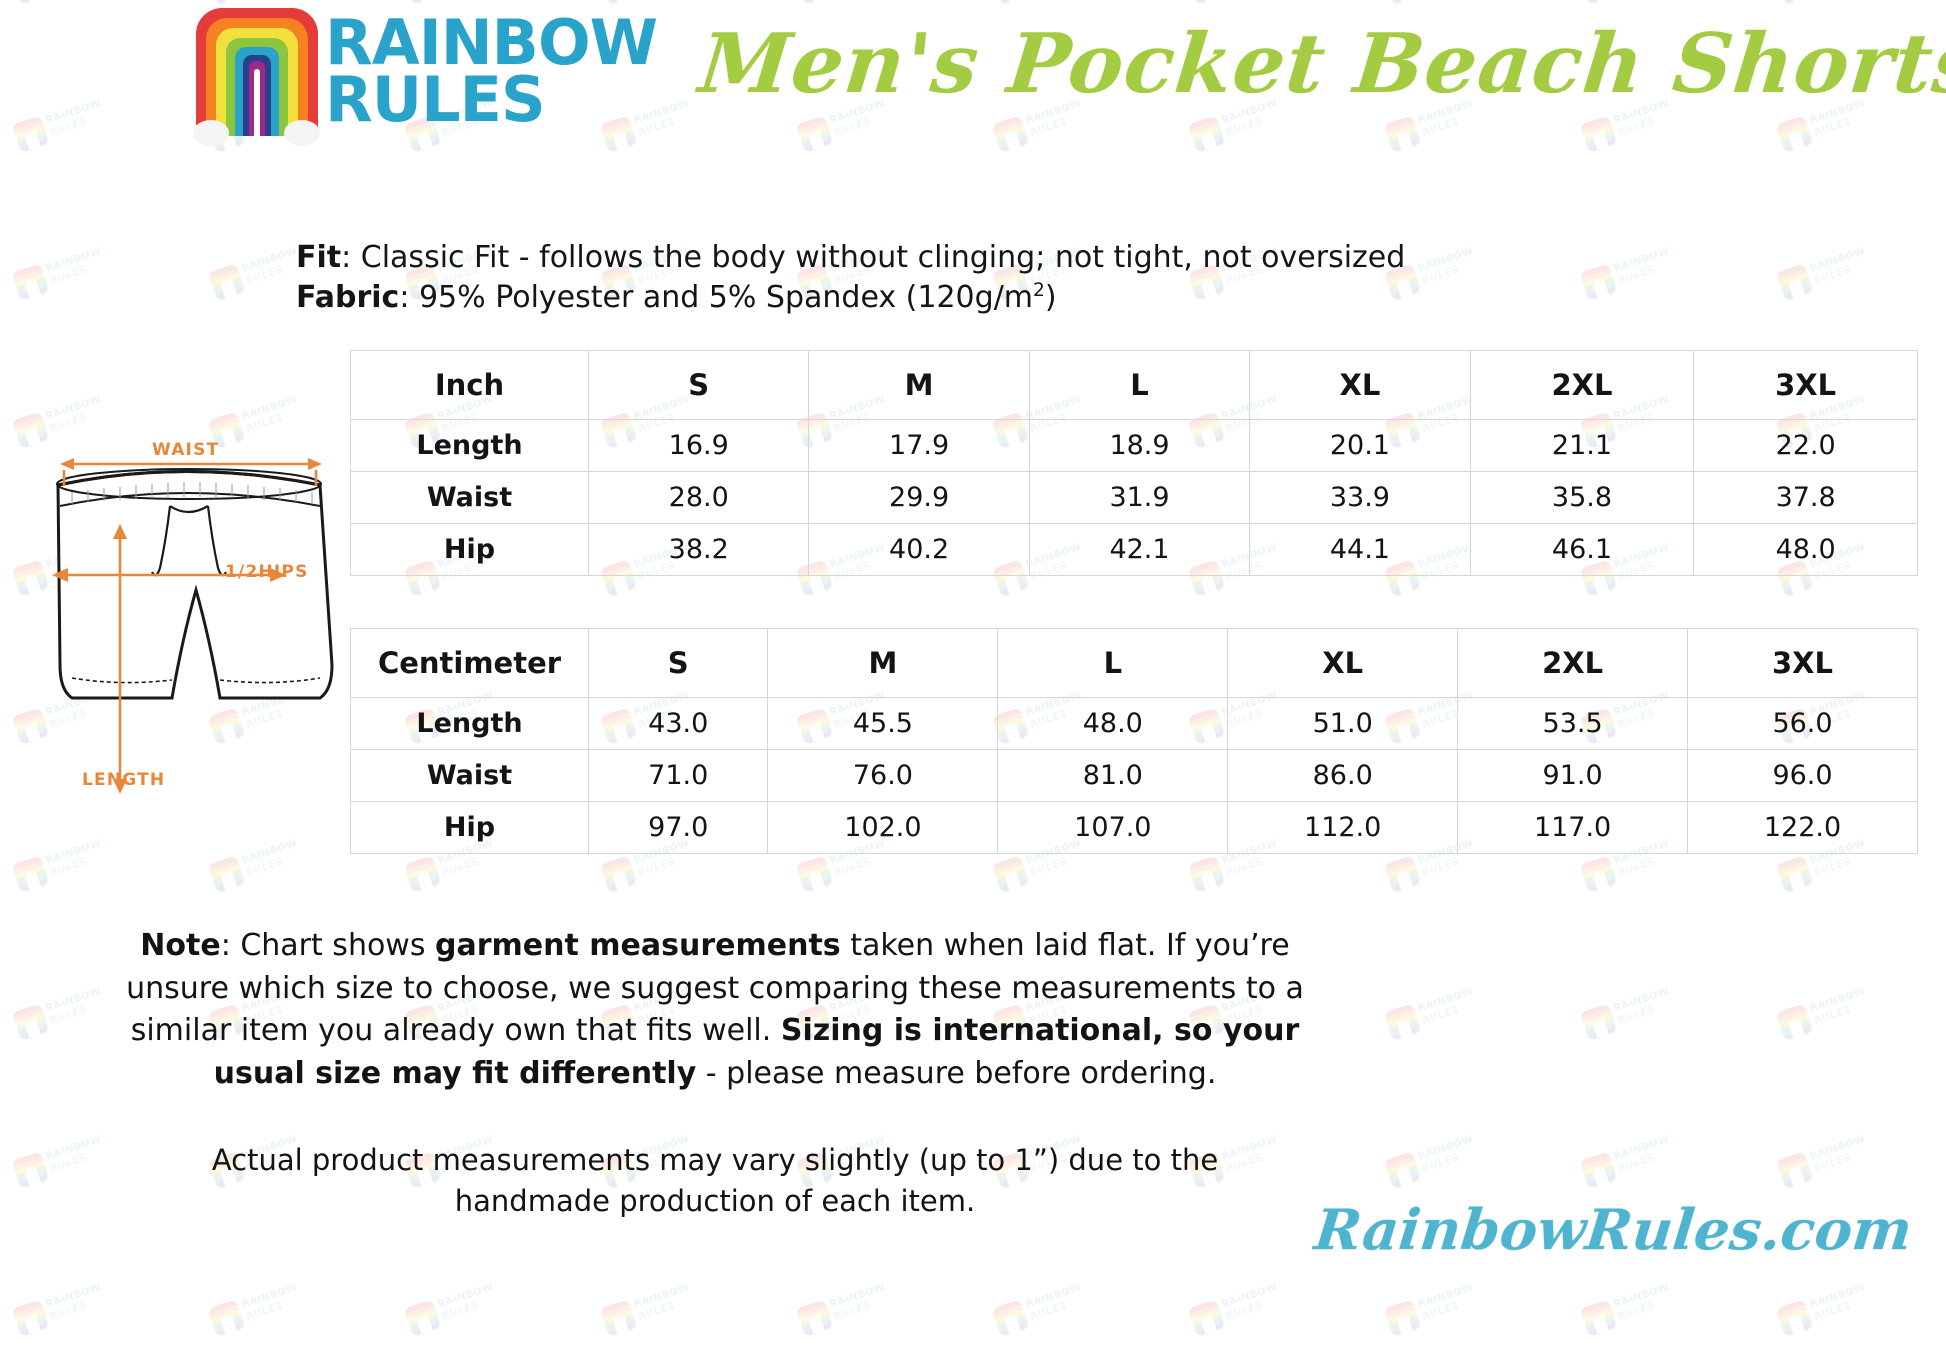 The image size is (1946, 1362). I want to click on table-cell: 45.5, so click(883, 723).